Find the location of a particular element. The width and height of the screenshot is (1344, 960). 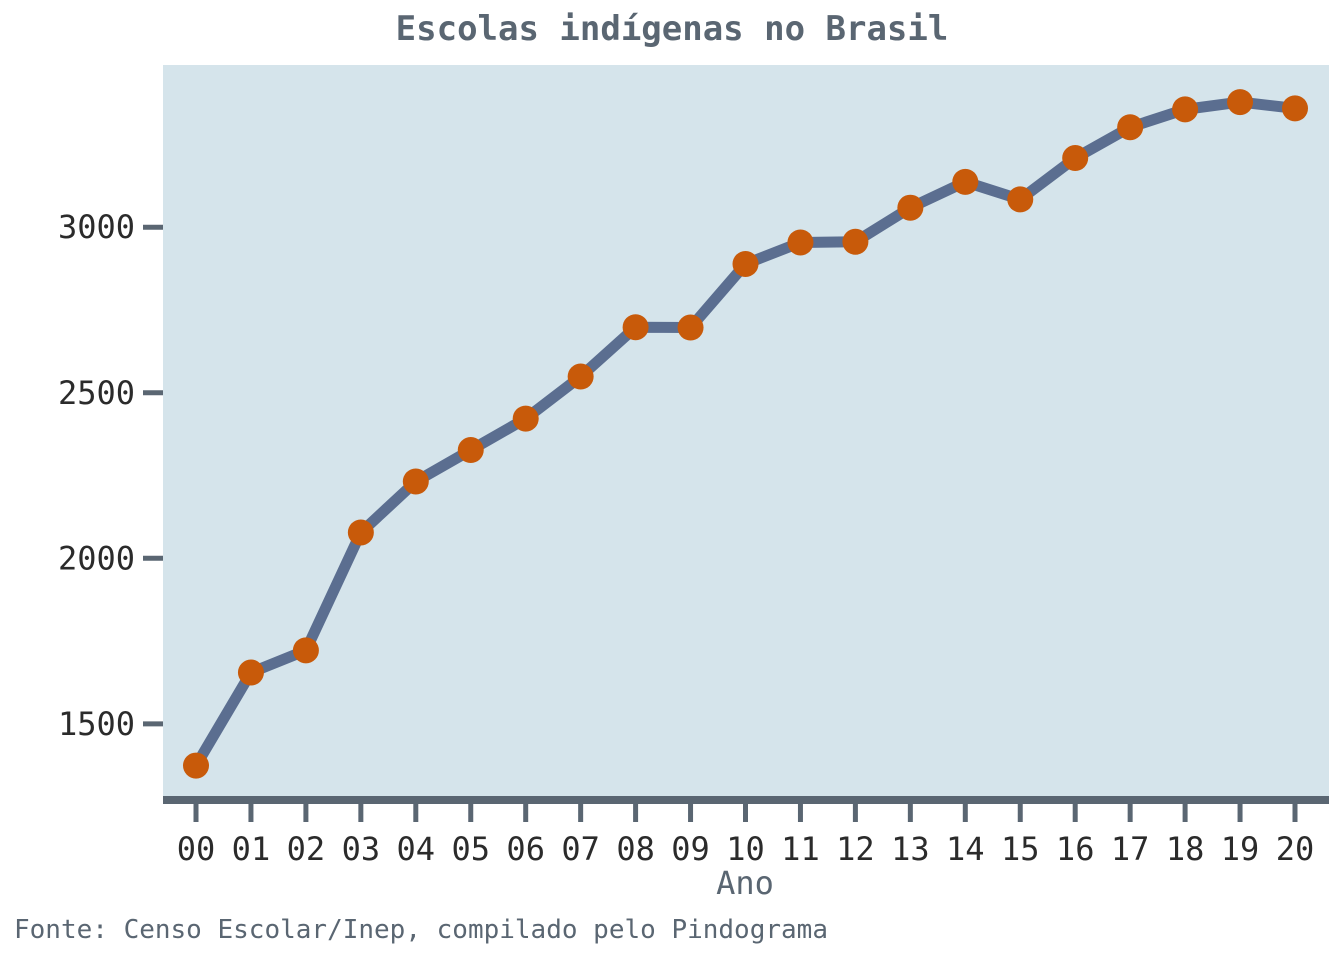

x-tick-label: 12 is located at coordinates (855, 849).